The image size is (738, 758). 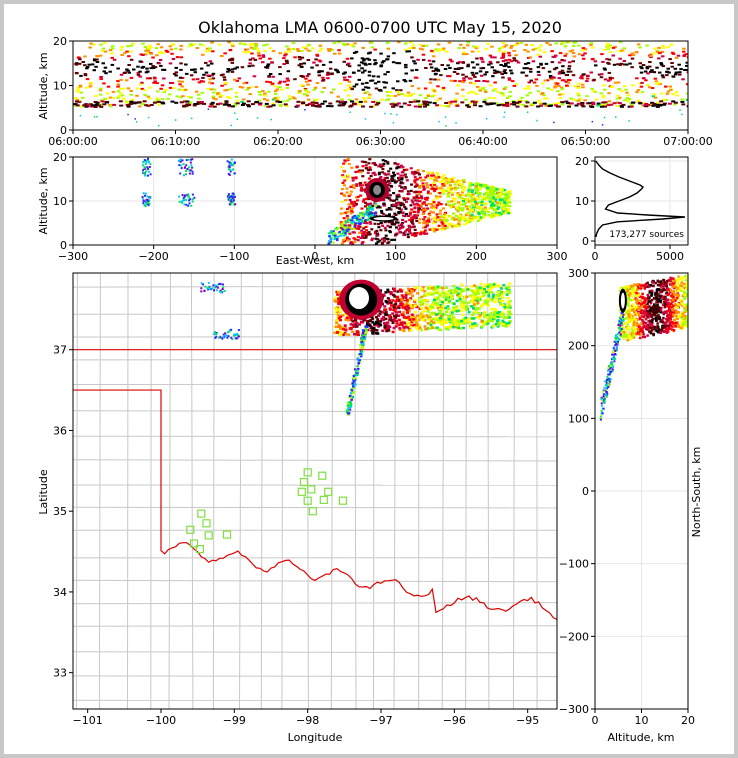 I want to click on plan-view-y-tick-label: 34, so click(x=60, y=592).